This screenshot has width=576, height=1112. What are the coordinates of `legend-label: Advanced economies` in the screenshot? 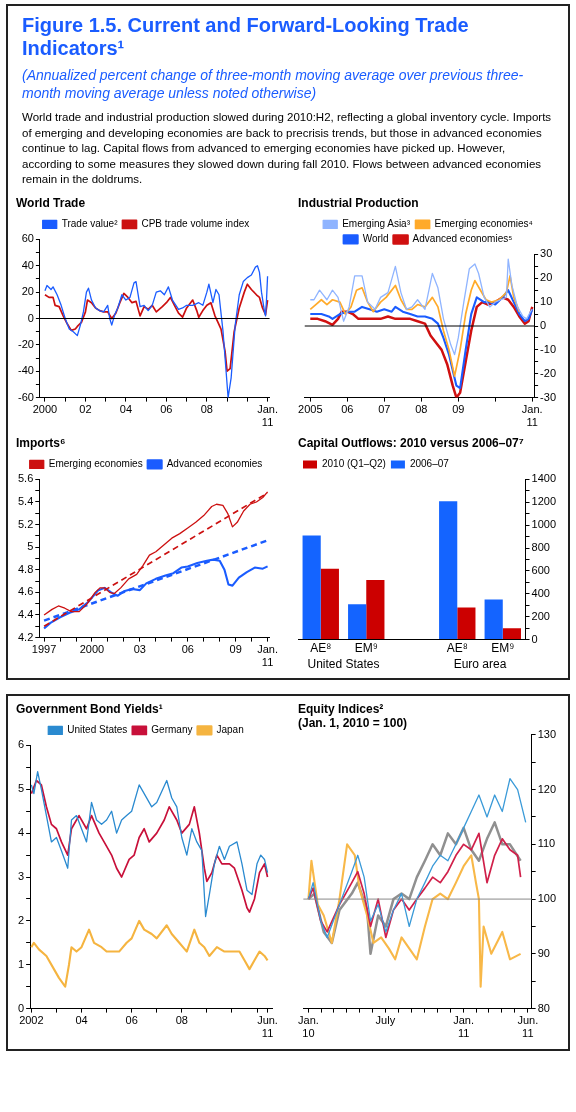 It's located at (214, 464).